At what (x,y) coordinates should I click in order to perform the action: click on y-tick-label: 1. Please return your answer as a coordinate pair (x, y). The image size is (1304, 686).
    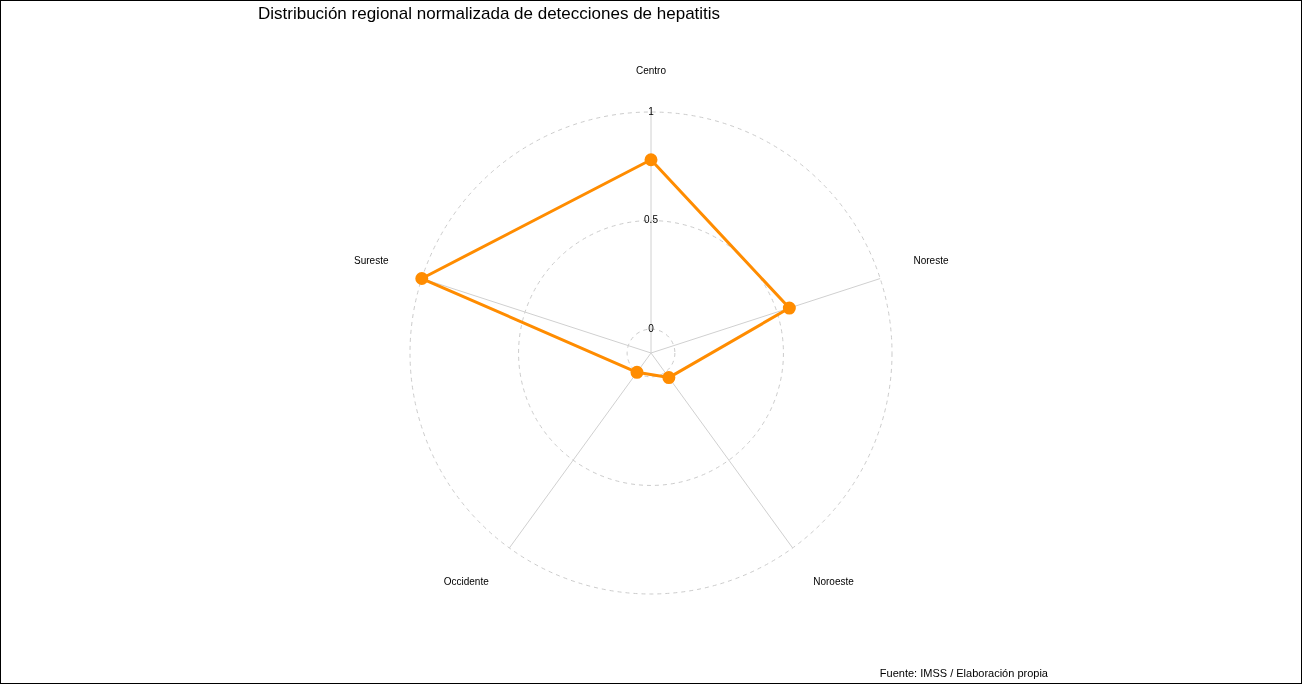
    Looking at the image, I should click on (651, 111).